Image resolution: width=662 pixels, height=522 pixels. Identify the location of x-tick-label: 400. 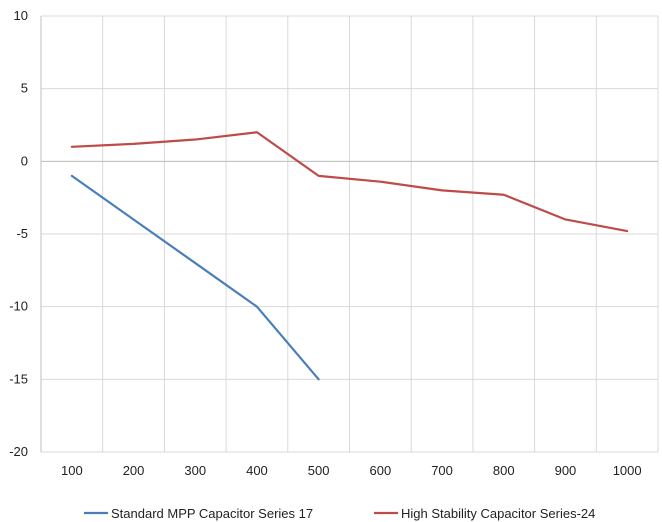
(257, 470).